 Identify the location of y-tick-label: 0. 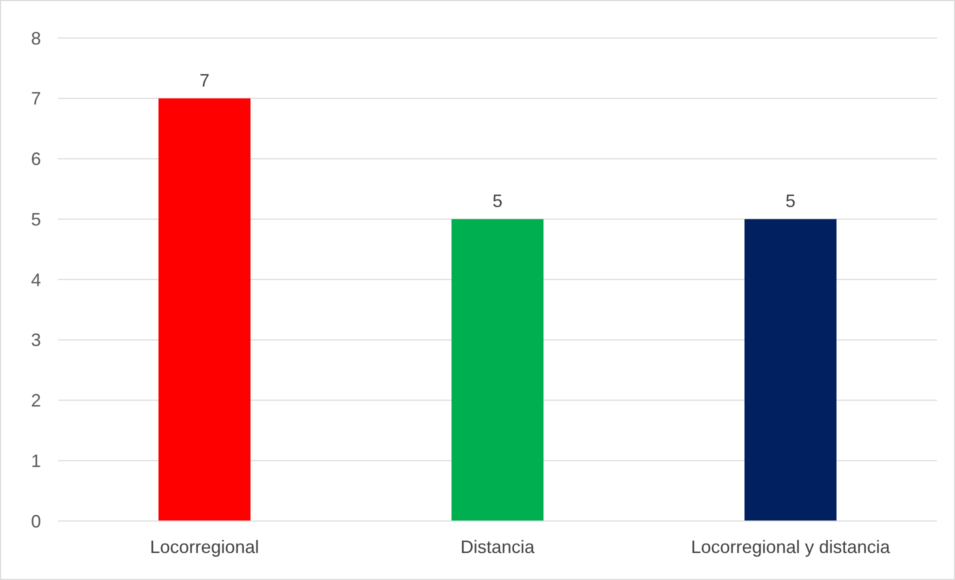
(36, 521).